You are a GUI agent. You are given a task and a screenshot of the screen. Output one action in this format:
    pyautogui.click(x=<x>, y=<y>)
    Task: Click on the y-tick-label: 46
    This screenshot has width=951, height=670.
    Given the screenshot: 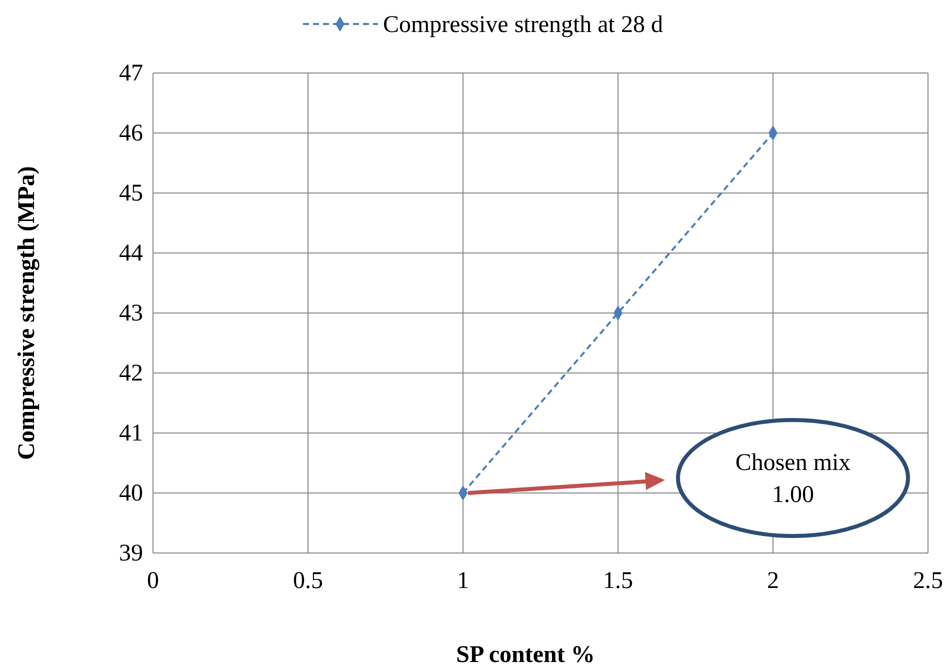 What is the action you would take?
    pyautogui.click(x=131, y=133)
    